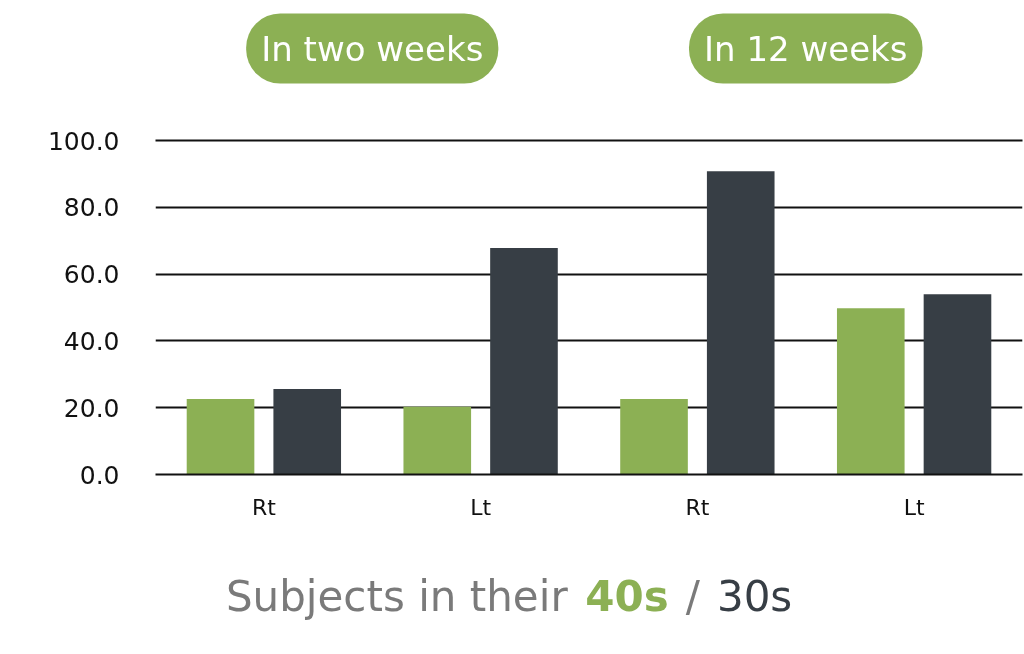 This screenshot has height=654, width=1024. Describe the element at coordinates (91, 341) in the screenshot. I see `y-tick-label: 40.0` at that location.